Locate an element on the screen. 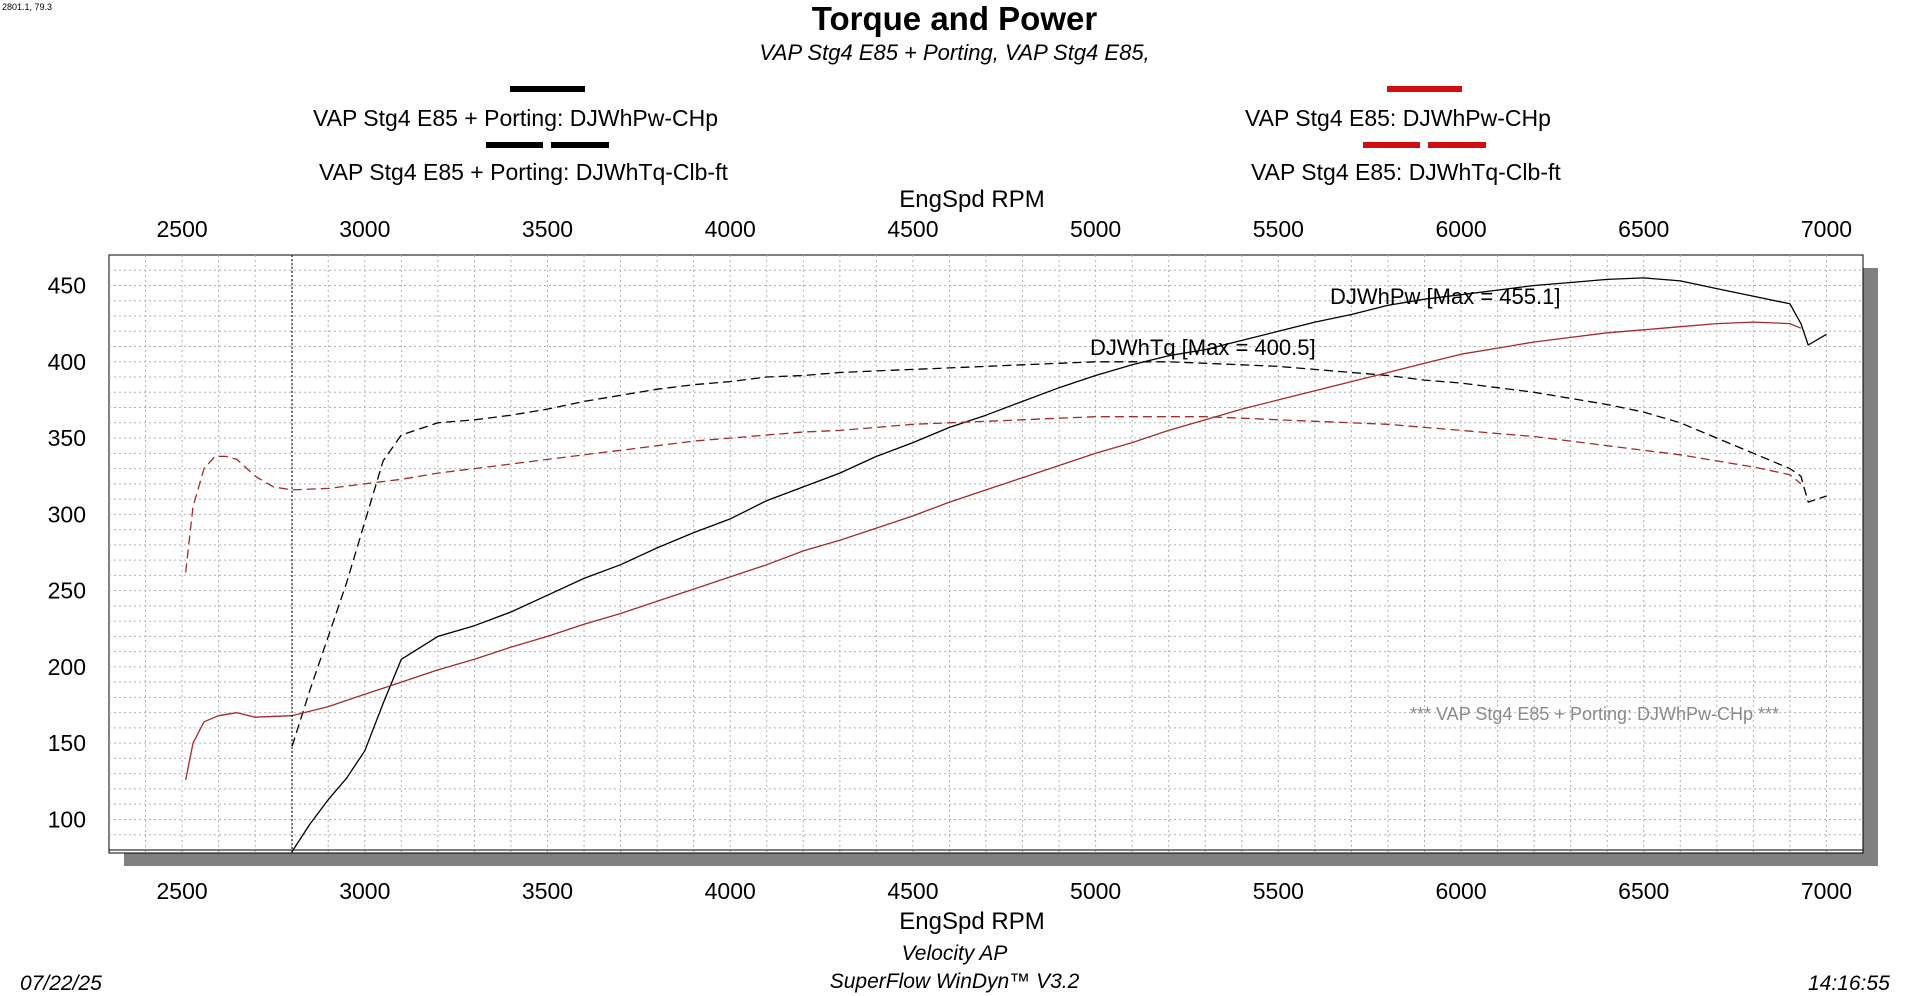 This screenshot has width=1909, height=996. legend-swatches is located at coordinates (986, 117).